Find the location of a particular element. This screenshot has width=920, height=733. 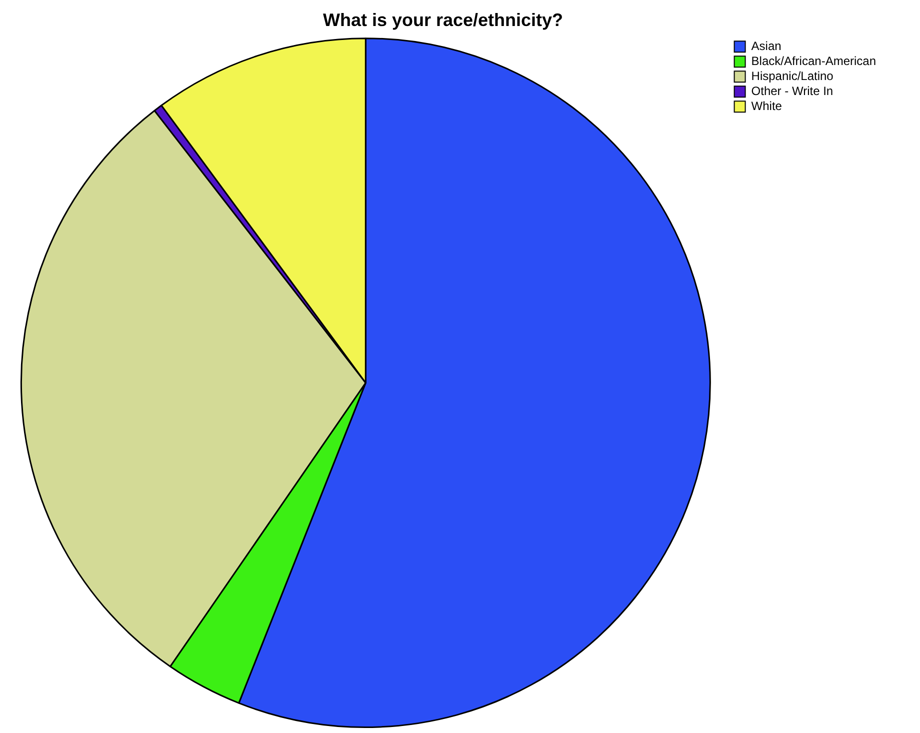

legend-label: Asian is located at coordinates (766, 45).